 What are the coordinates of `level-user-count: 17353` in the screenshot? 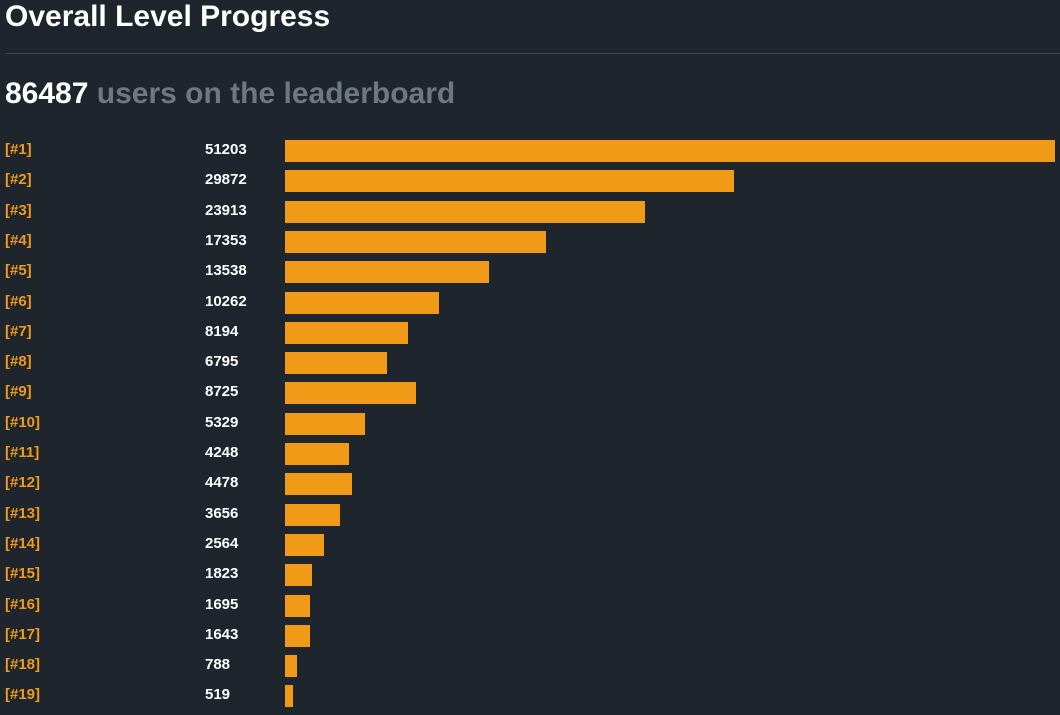 It's located at (226, 240).